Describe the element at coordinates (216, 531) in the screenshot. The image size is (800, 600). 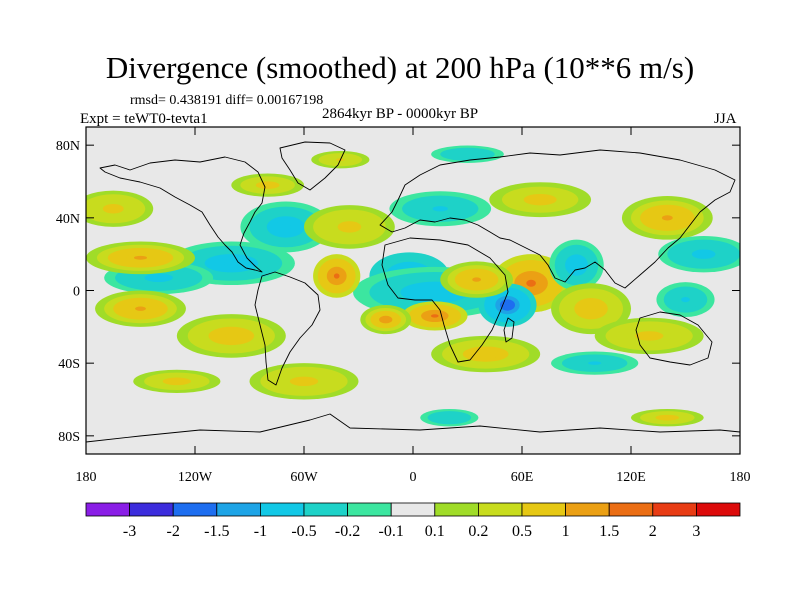
I see `colorbar-label: -1.5` at that location.